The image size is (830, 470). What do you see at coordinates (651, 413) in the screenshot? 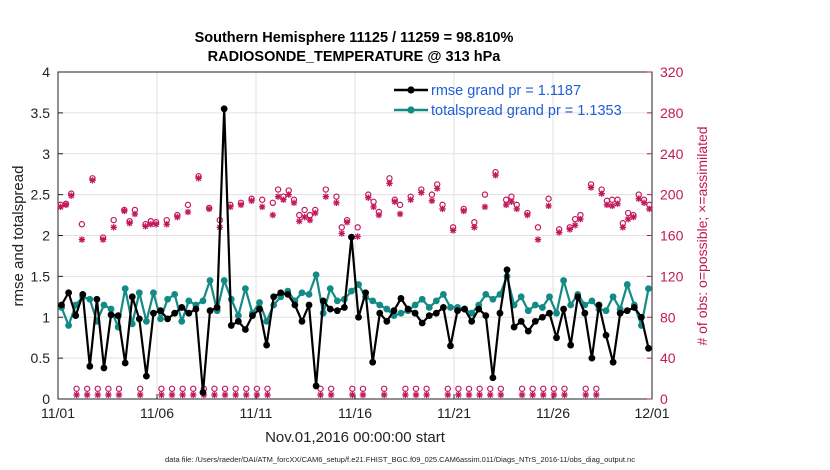
I see `x-tick-label: 12/01` at bounding box center [651, 413].